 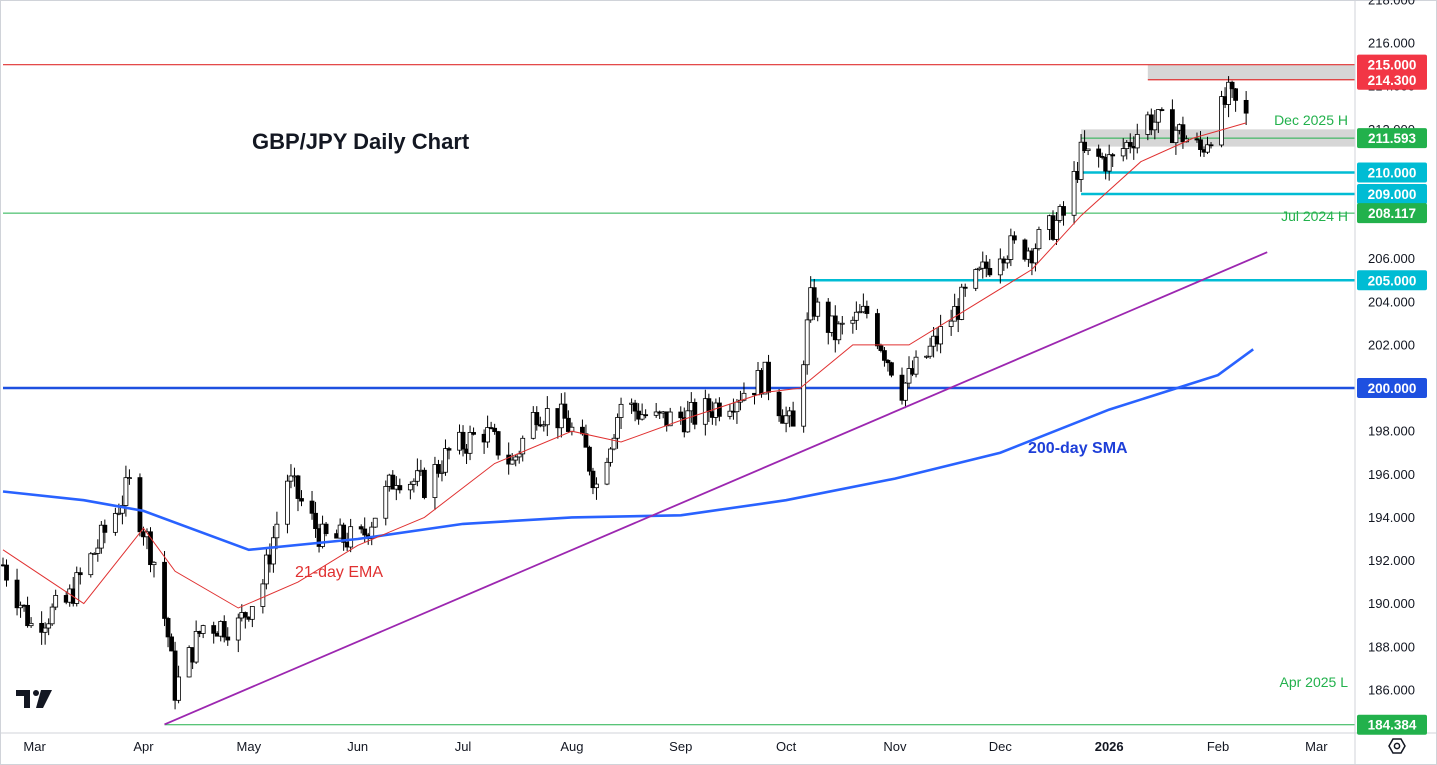 I want to click on y-tick-label: 190.000, so click(x=1391, y=603).